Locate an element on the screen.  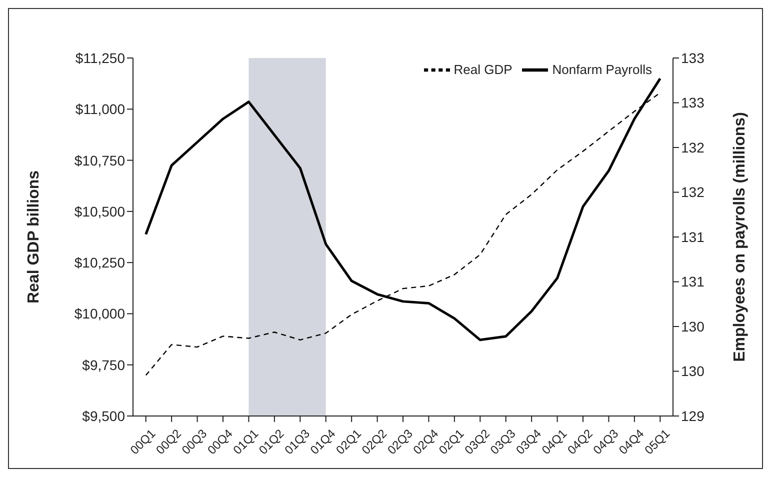
legend-label: Nonfarm Payrolls is located at coordinates (602, 70).